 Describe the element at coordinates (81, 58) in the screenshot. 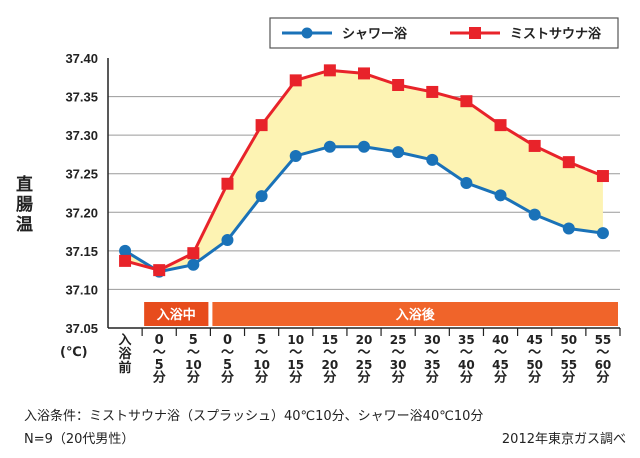

I see `y-tick-label: 37.40` at that location.